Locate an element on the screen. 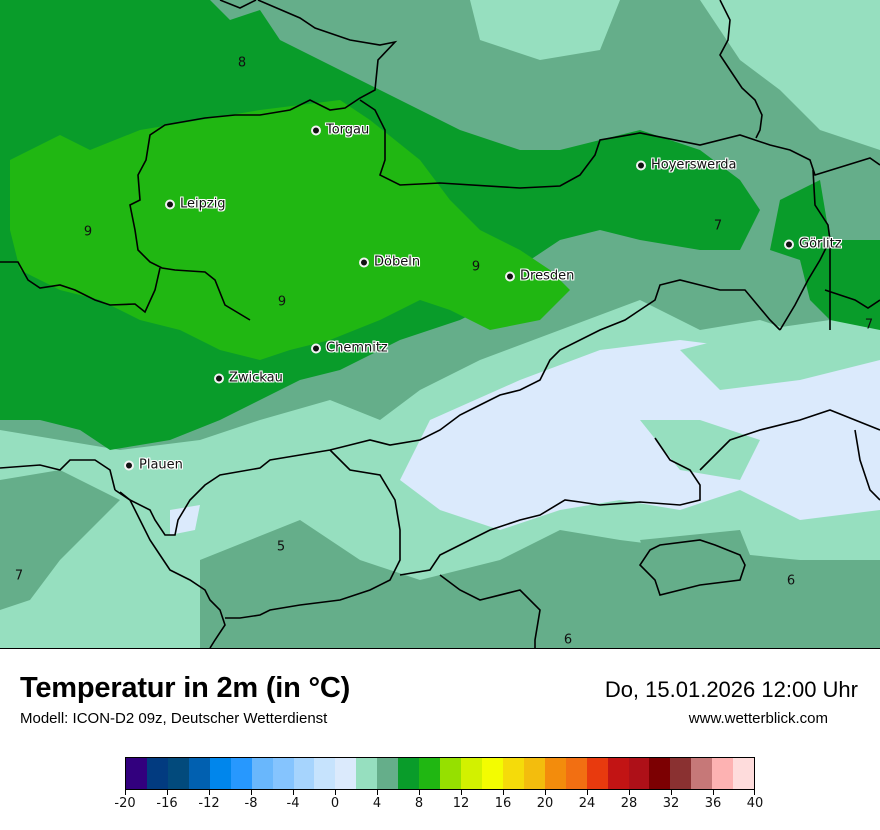 The height and width of the screenshot is (830, 880). city-label: Dresden is located at coordinates (547, 276).